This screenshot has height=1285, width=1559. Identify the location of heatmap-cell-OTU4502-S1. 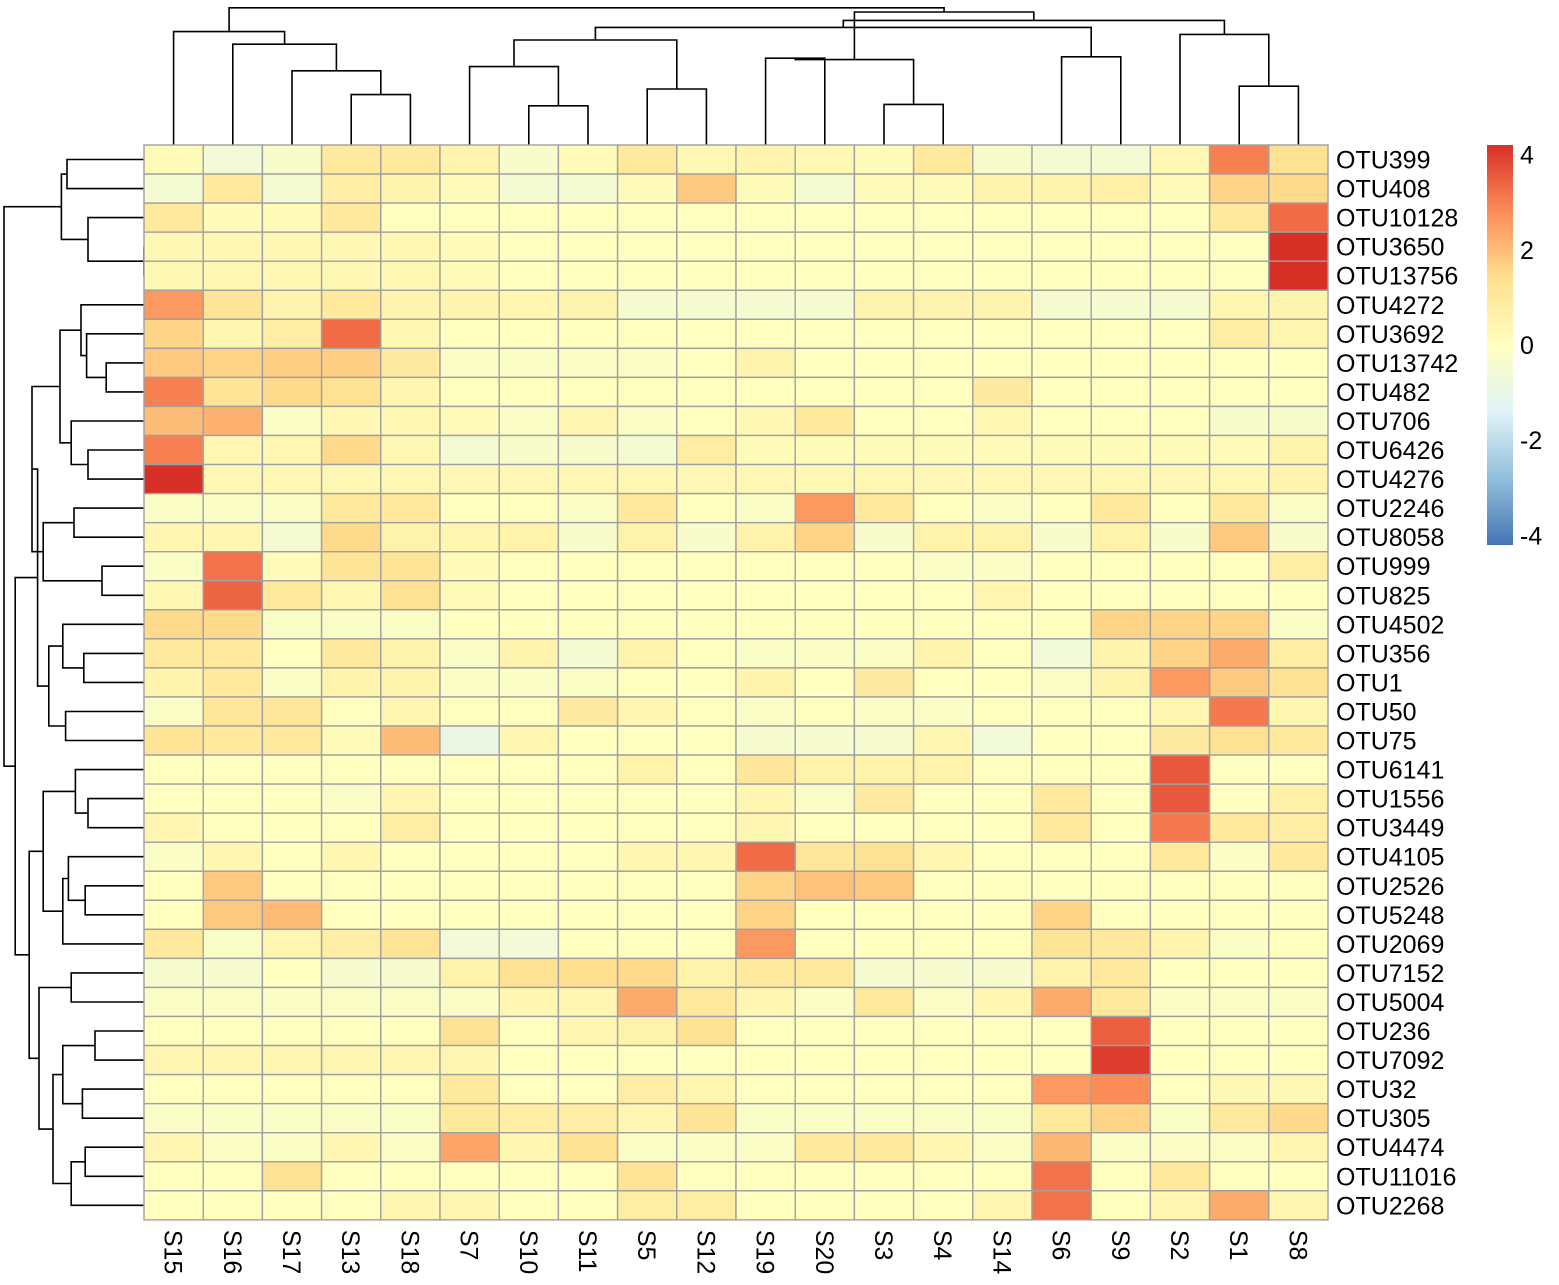
(1239, 624).